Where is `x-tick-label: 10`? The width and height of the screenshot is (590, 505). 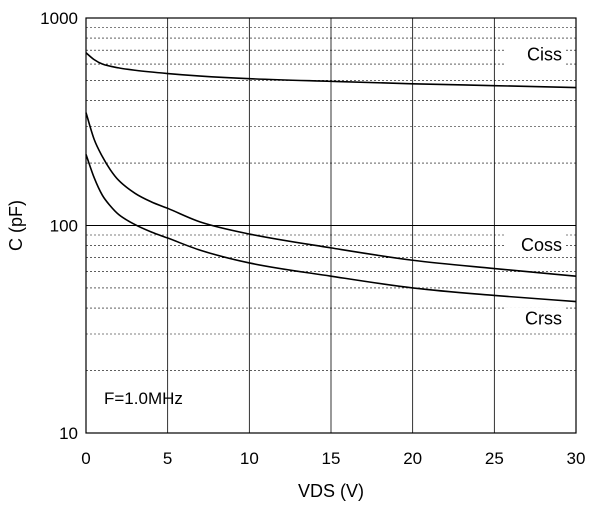
x-tick-label: 10 is located at coordinates (249, 458).